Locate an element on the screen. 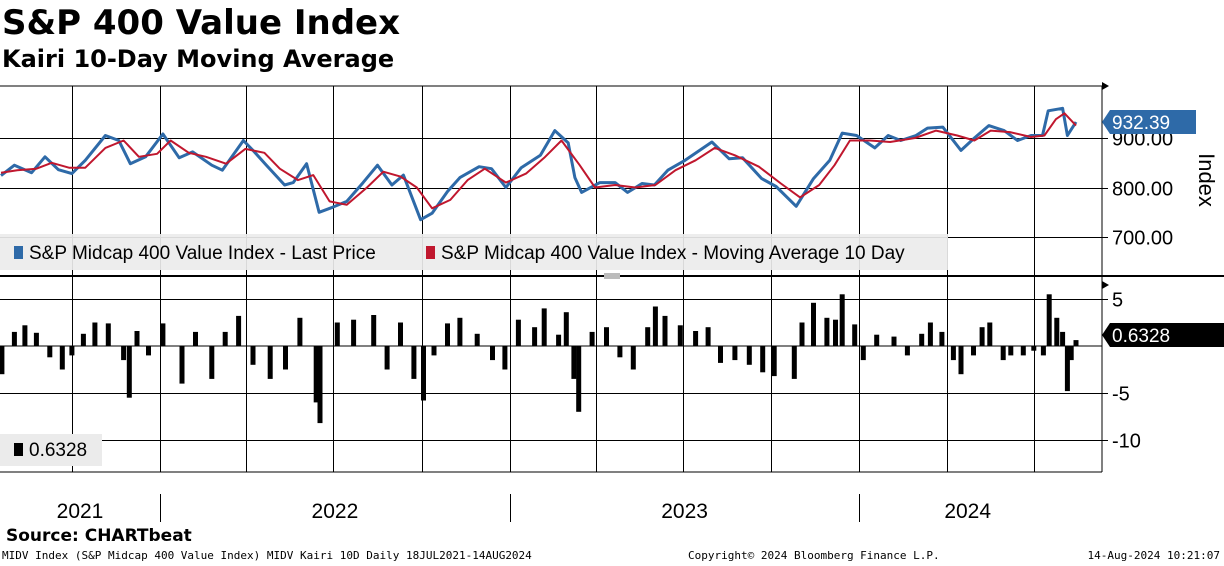 Image resolution: width=1224 pixels, height=566 pixels. panel-divider-handle is located at coordinates (612, 276).